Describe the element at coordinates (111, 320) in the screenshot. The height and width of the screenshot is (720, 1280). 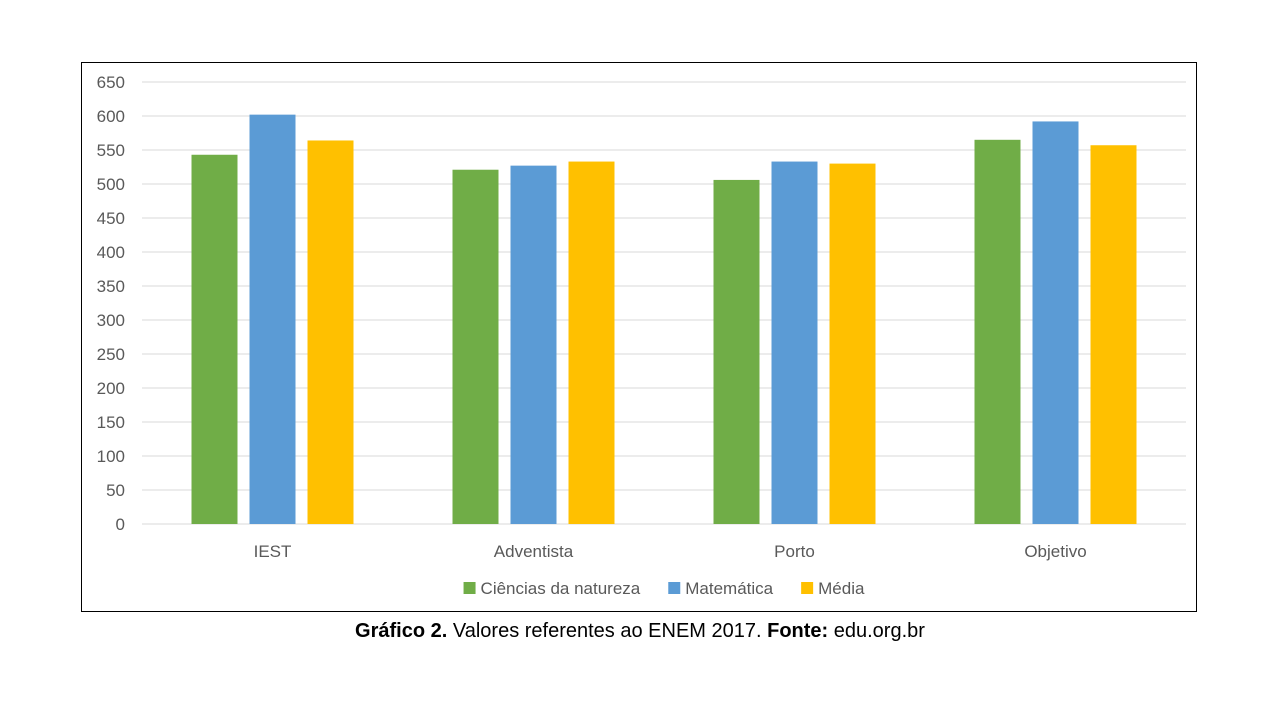
I see `y-tick-label: 300` at that location.